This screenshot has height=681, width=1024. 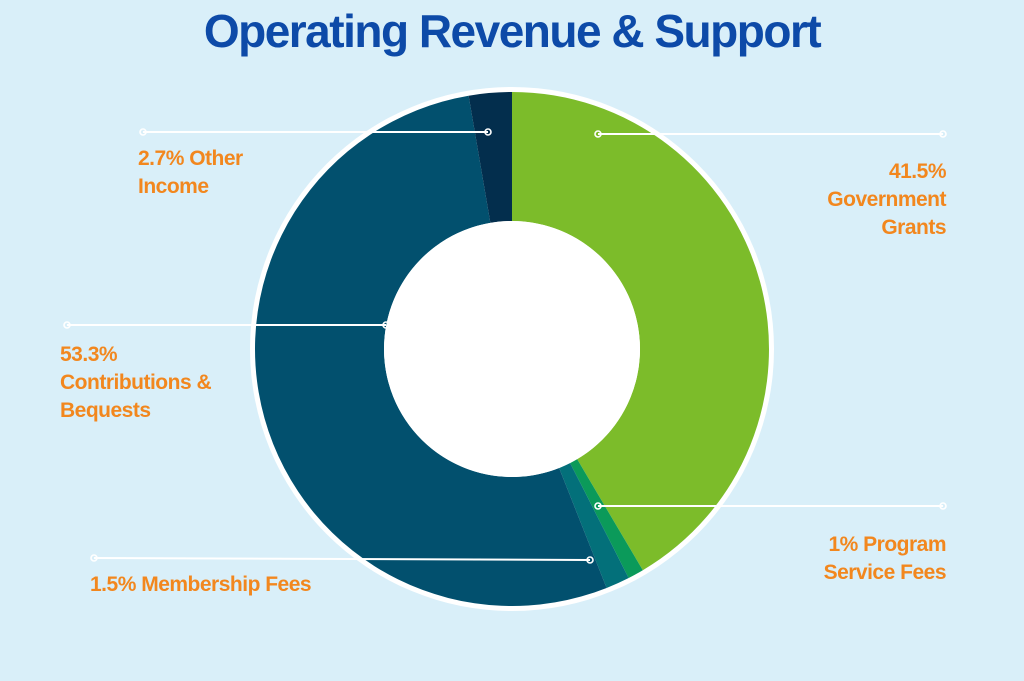 I want to click on label-government-grants: 41.5% Government Grants, so click(x=886, y=199).